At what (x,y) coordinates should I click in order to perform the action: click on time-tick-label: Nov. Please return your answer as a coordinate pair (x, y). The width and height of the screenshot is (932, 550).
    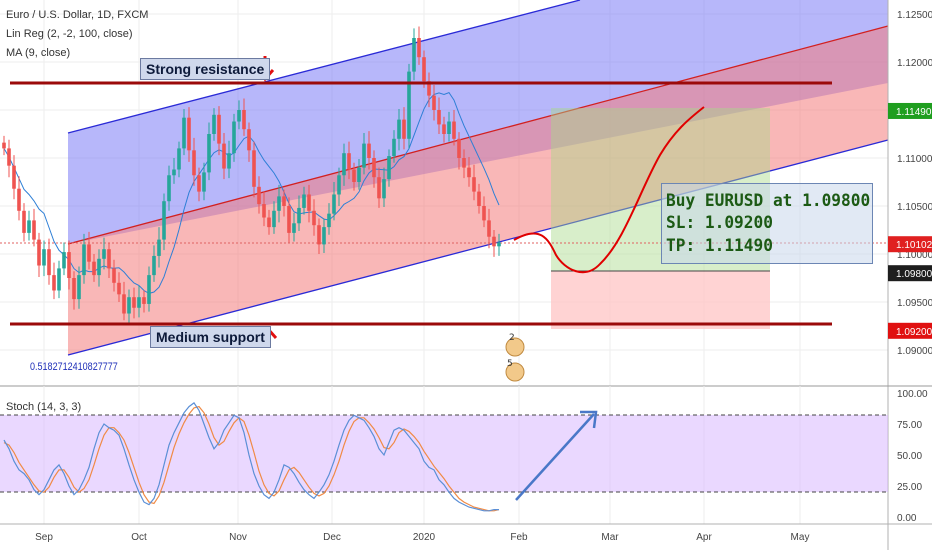
    Looking at the image, I should click on (238, 537).